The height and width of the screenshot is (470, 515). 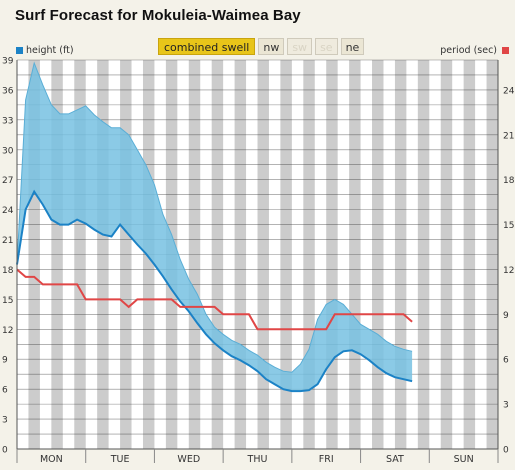 I want to click on day-label: TUE, so click(x=120, y=459).